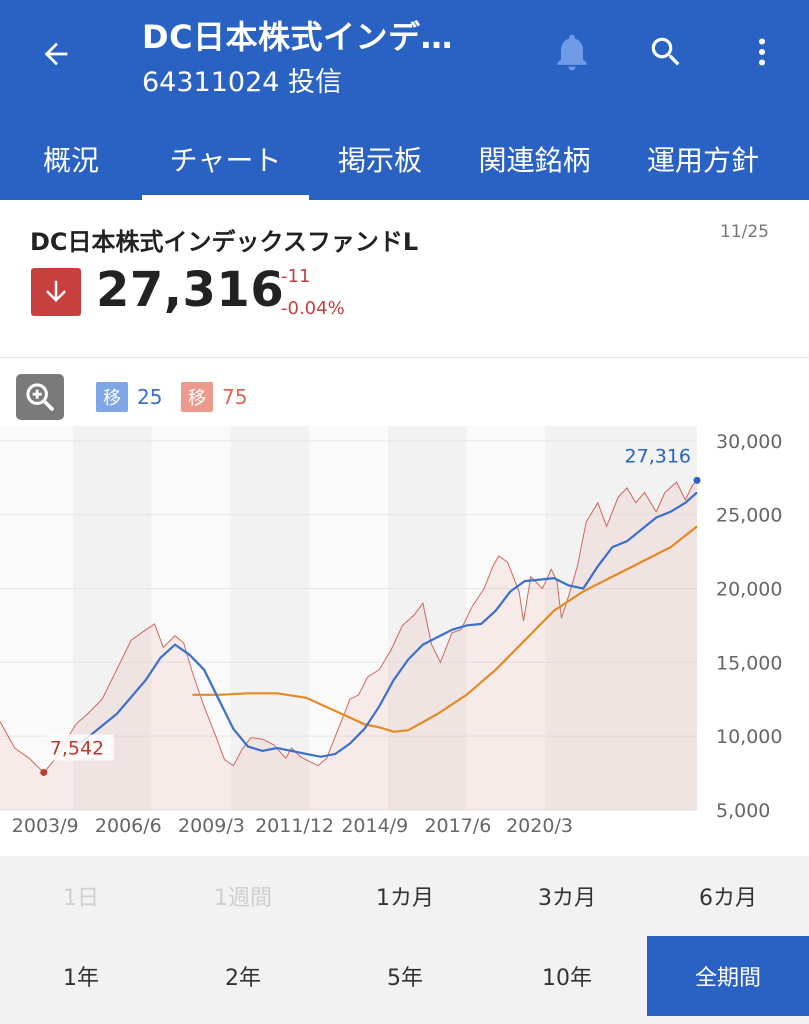 This screenshot has height=1024, width=809. What do you see at coordinates (70, 160) in the screenshot?
I see `tab-overview: 概況` at bounding box center [70, 160].